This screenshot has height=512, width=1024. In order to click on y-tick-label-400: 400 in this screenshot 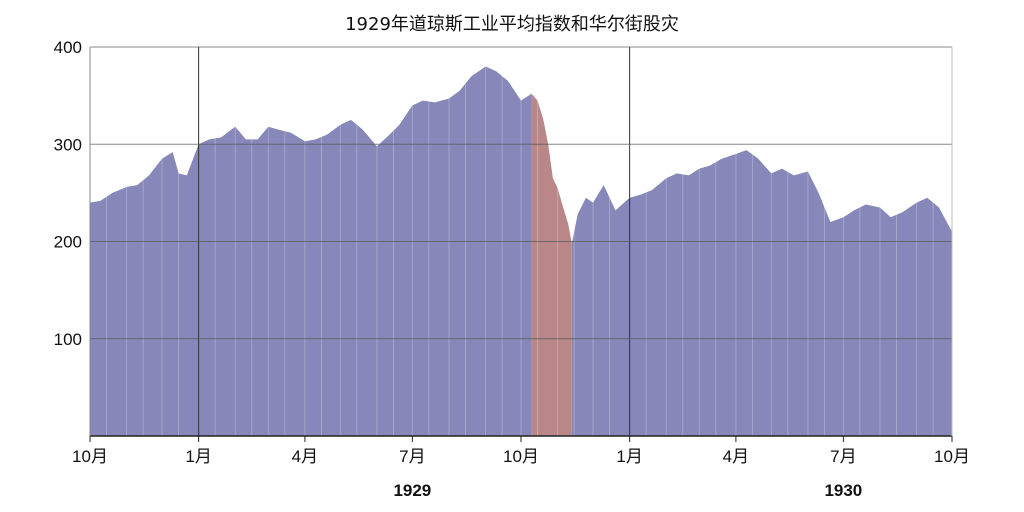, I will do `click(68, 47)`.